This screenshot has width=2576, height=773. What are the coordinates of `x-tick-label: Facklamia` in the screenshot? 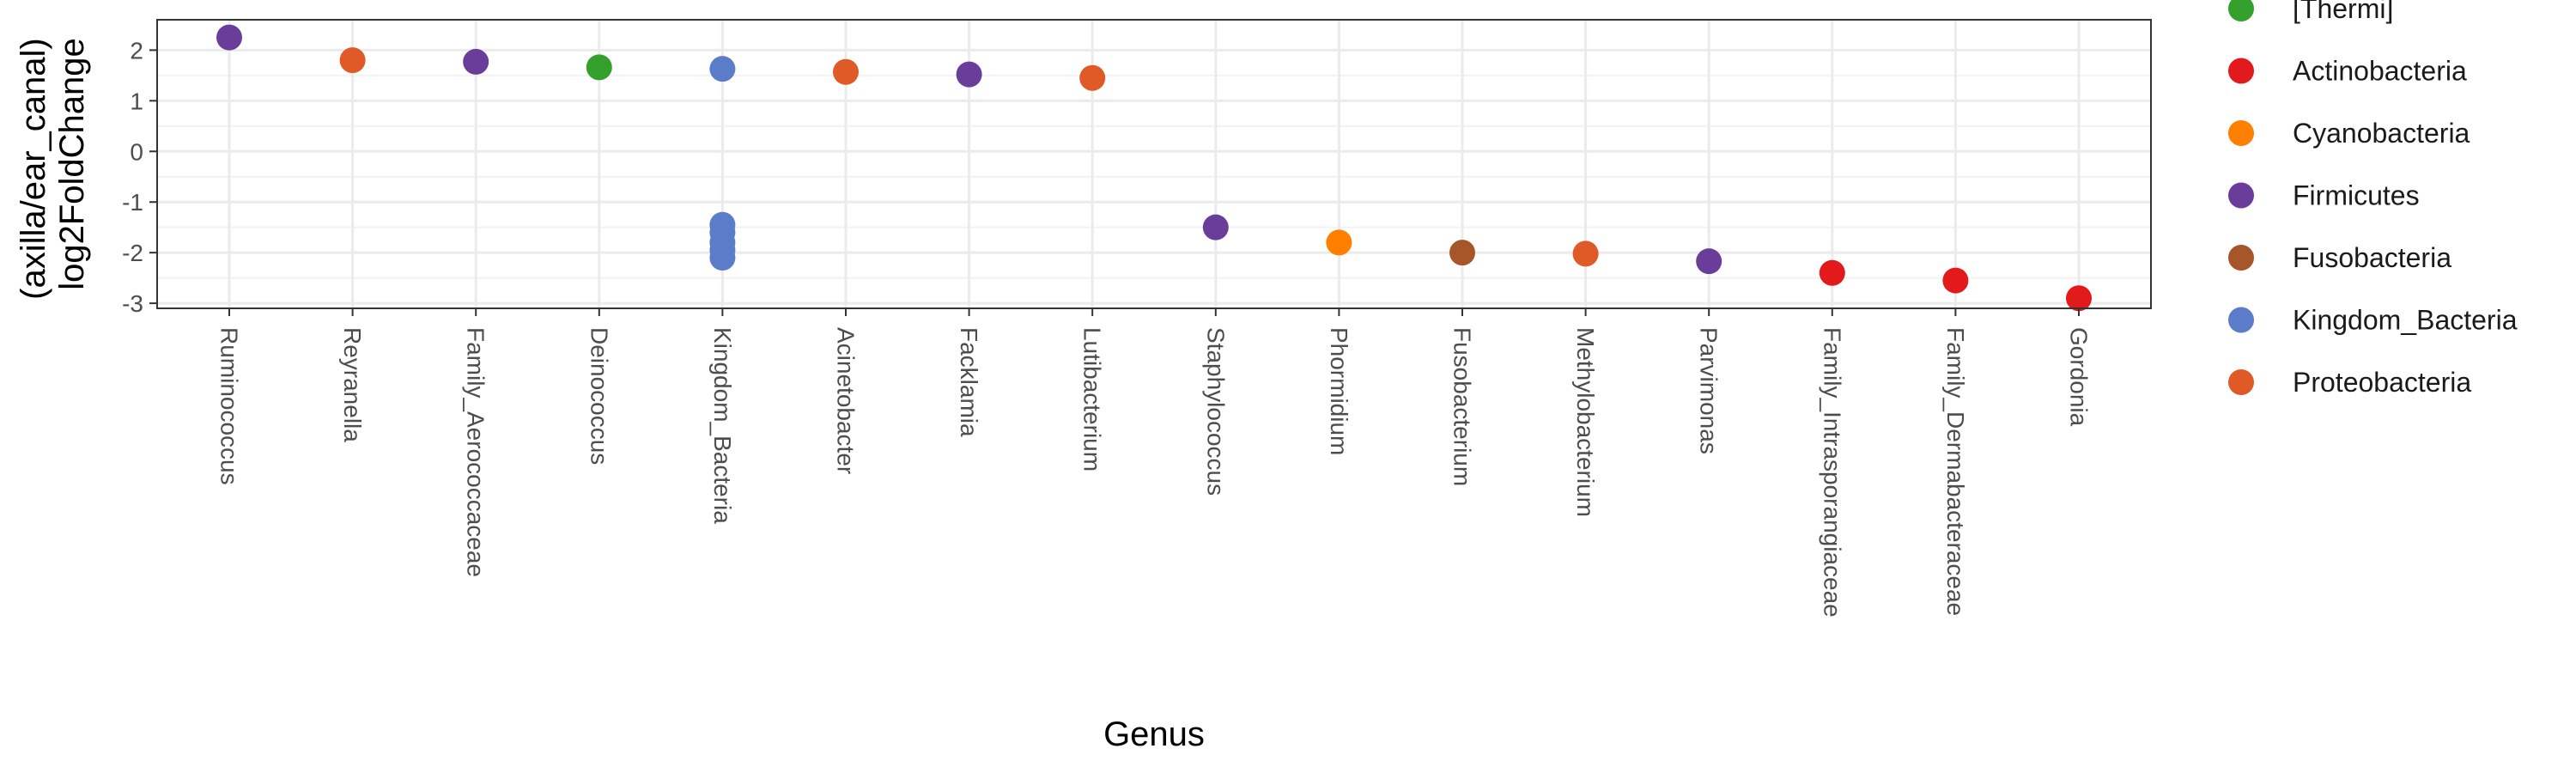 It's located at (969, 382).